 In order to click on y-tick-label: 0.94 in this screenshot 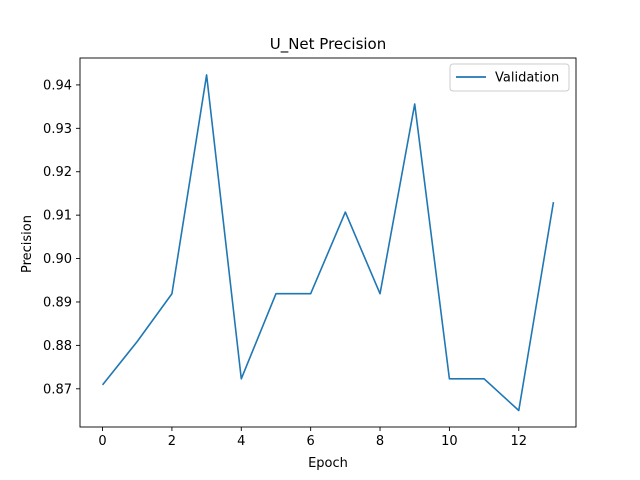, I will do `click(57, 85)`.